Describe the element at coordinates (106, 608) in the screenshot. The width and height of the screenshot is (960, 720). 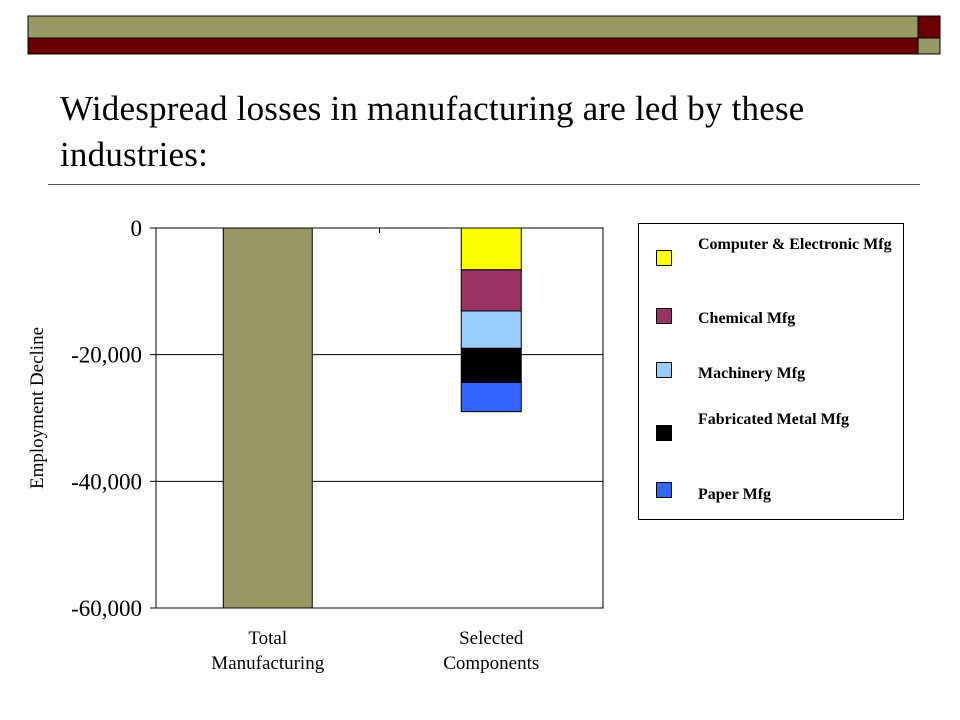
I see `y-tick-label: -60,000` at that location.